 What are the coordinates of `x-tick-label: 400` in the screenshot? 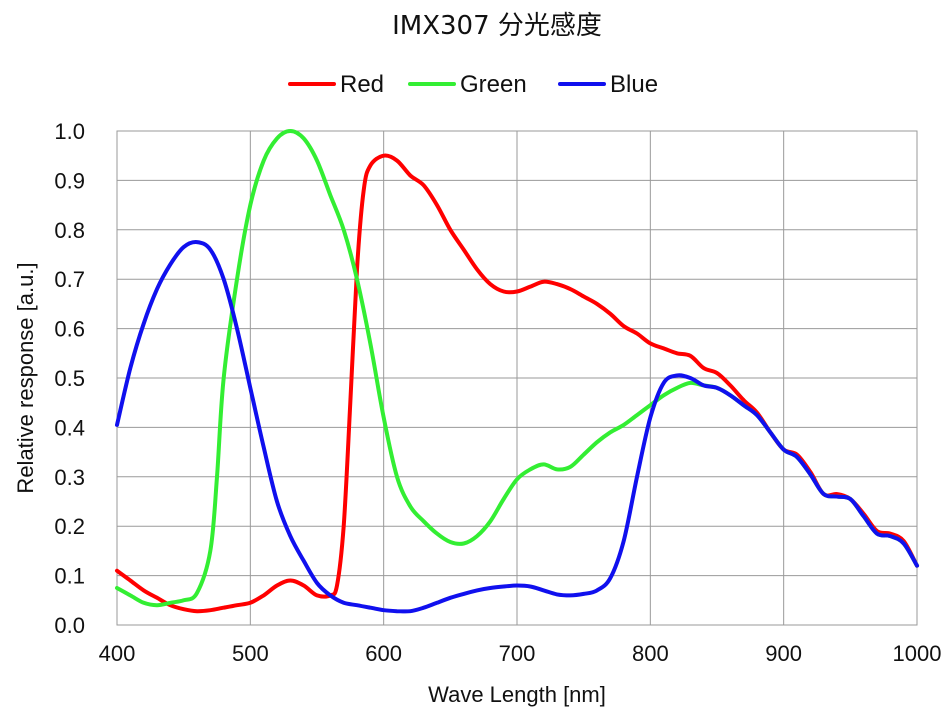 It's located at (117, 653).